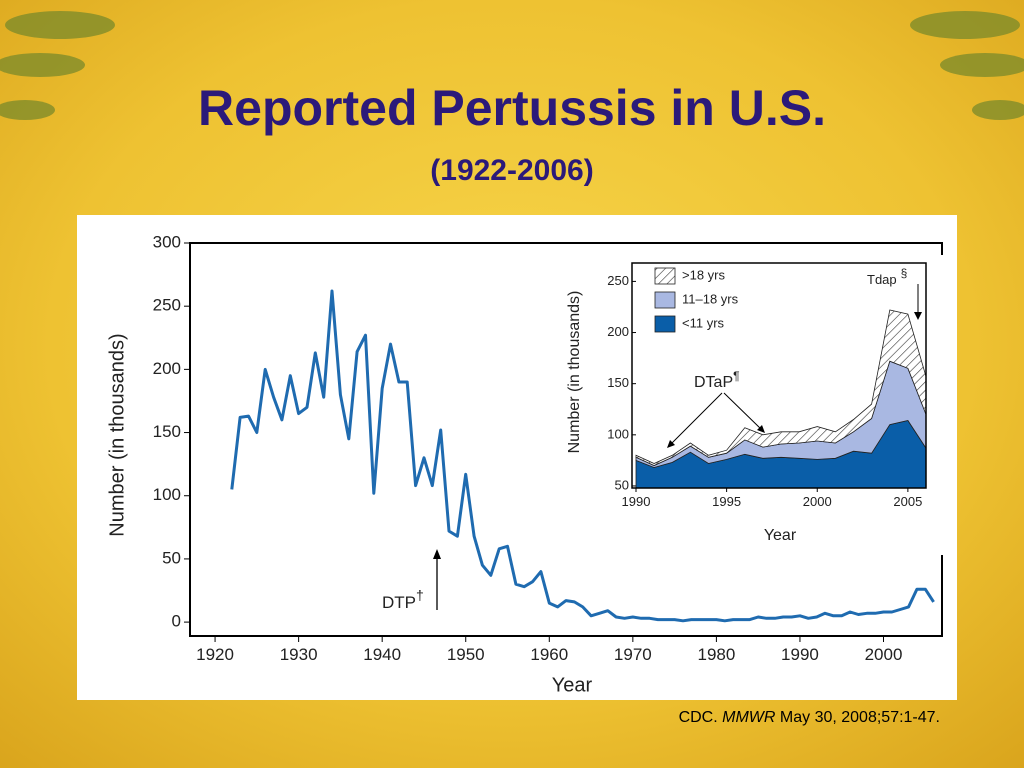 Image resolution: width=1024 pixels, height=773 pixels. Describe the element at coordinates (512, 65) in the screenshot. I see `decoration` at that location.